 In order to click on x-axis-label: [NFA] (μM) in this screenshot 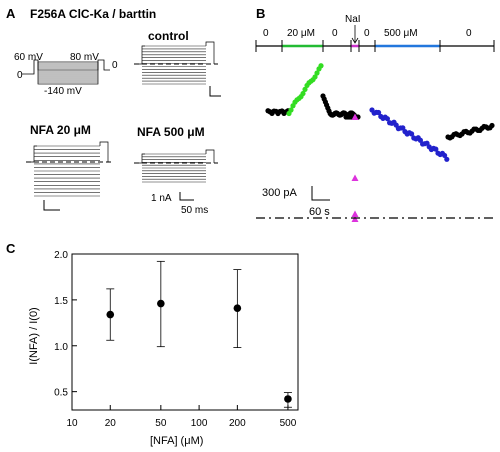, I will do `click(176, 441)`.